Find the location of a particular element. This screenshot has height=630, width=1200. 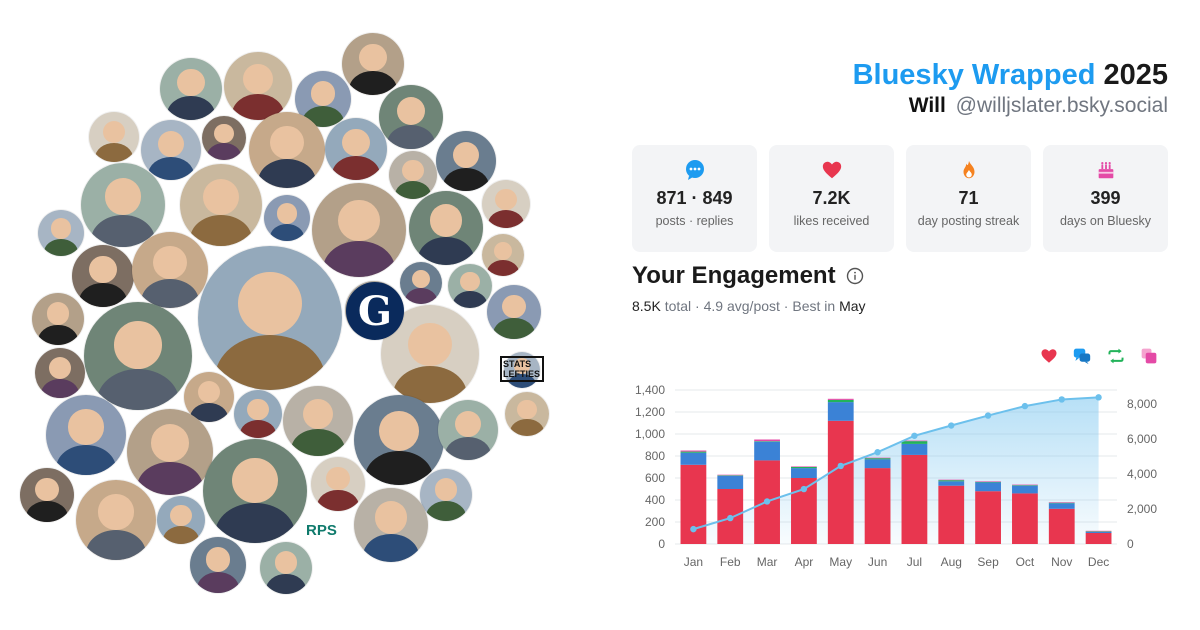

y-tick-label-left: 600 is located at coordinates (655, 478).